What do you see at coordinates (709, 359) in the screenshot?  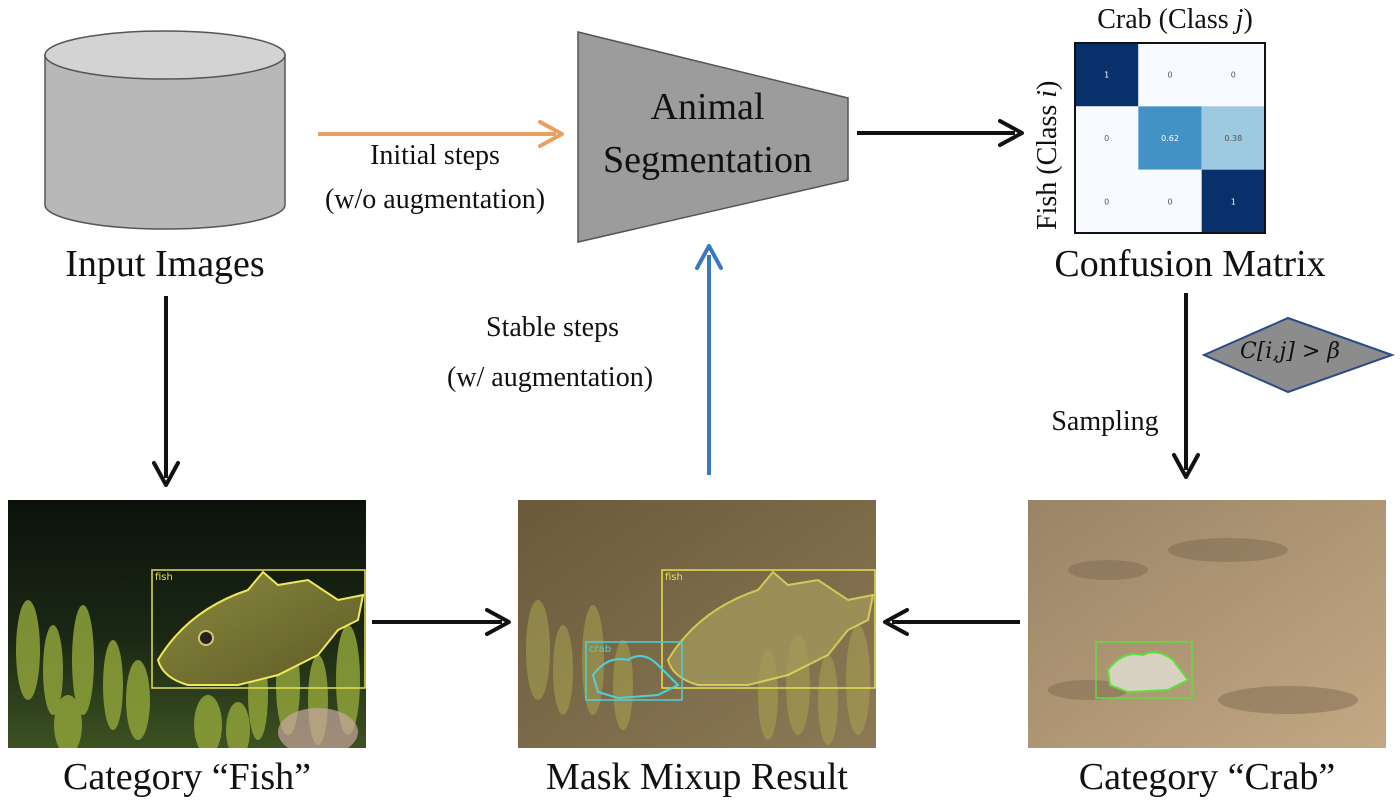 I see `stable-steps-arrow` at bounding box center [709, 359].